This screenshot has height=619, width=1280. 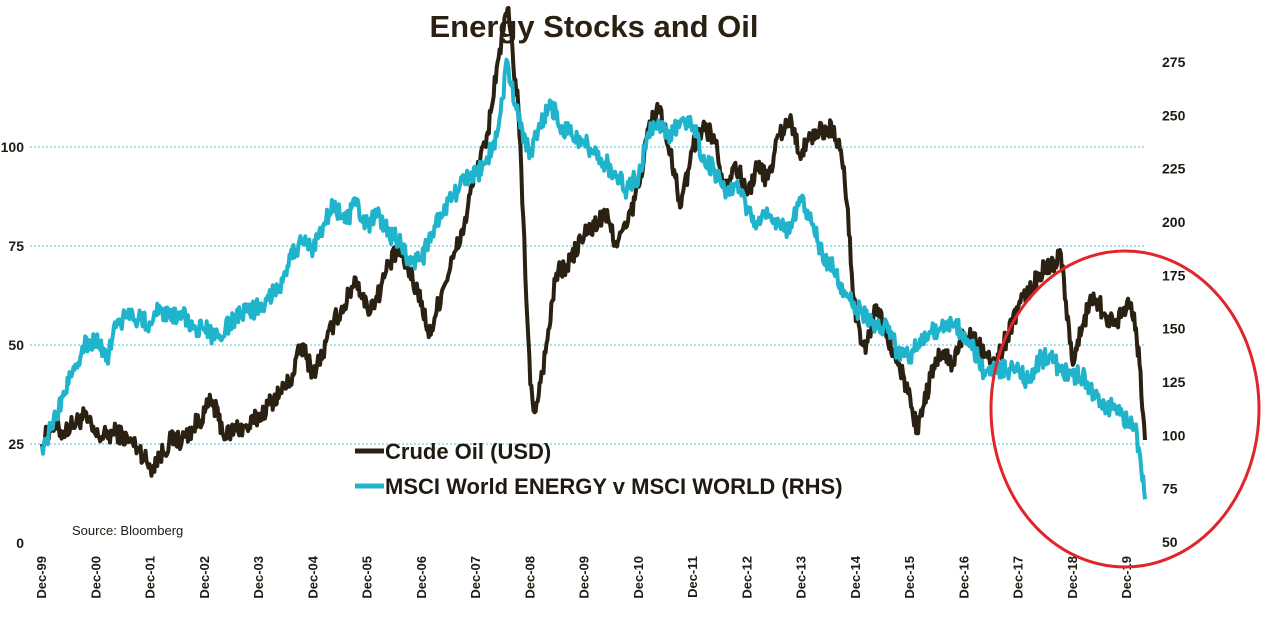 What do you see at coordinates (909, 577) in the screenshot?
I see `x-tick-label: Dec-15` at bounding box center [909, 577].